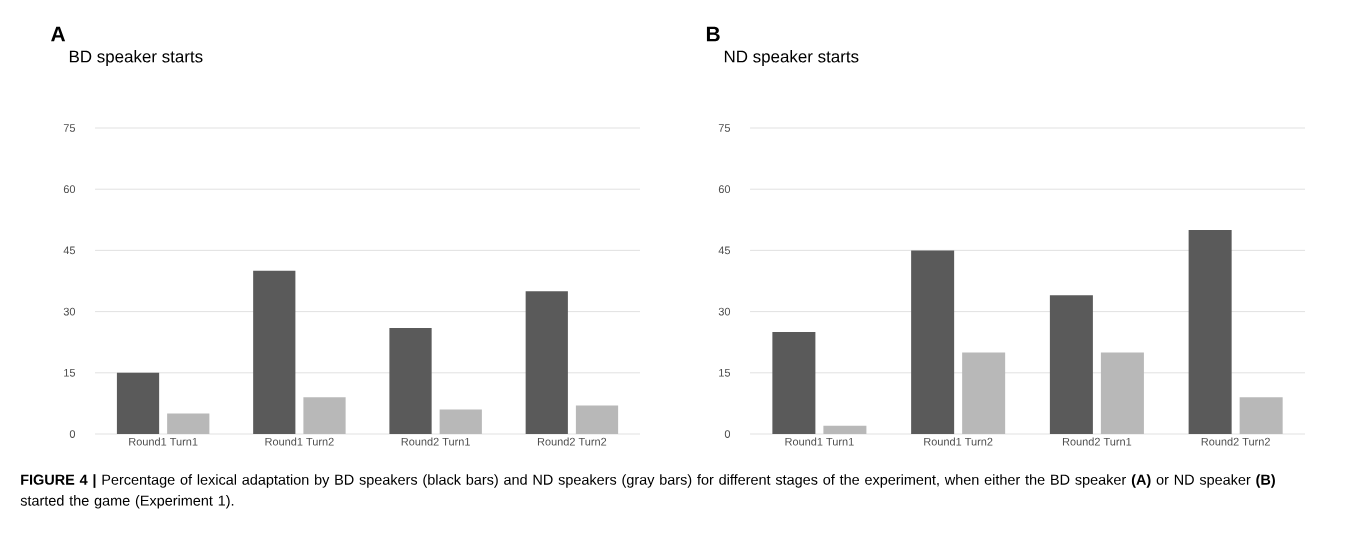 Image resolution: width=1355 pixels, height=554 pixels. I want to click on text: B, so click(713, 34).